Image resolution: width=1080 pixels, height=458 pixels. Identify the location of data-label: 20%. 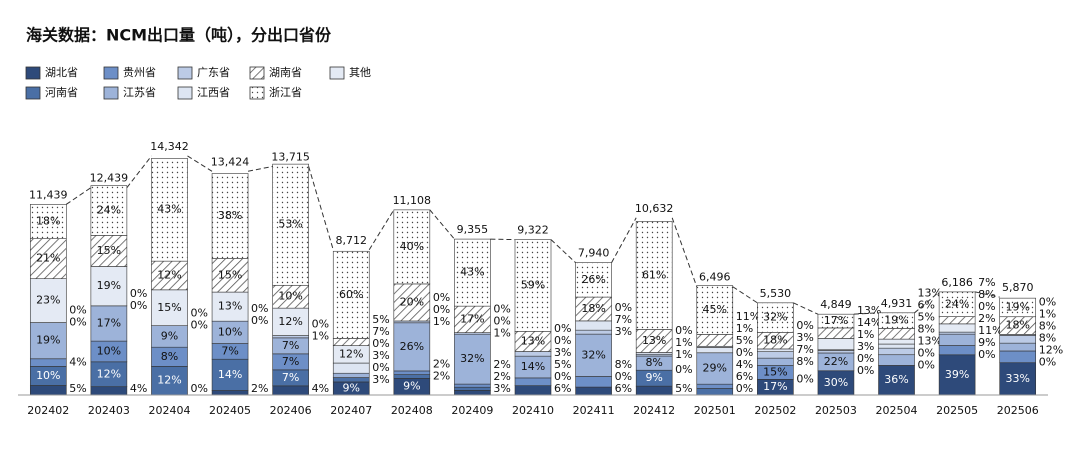
(412, 301).